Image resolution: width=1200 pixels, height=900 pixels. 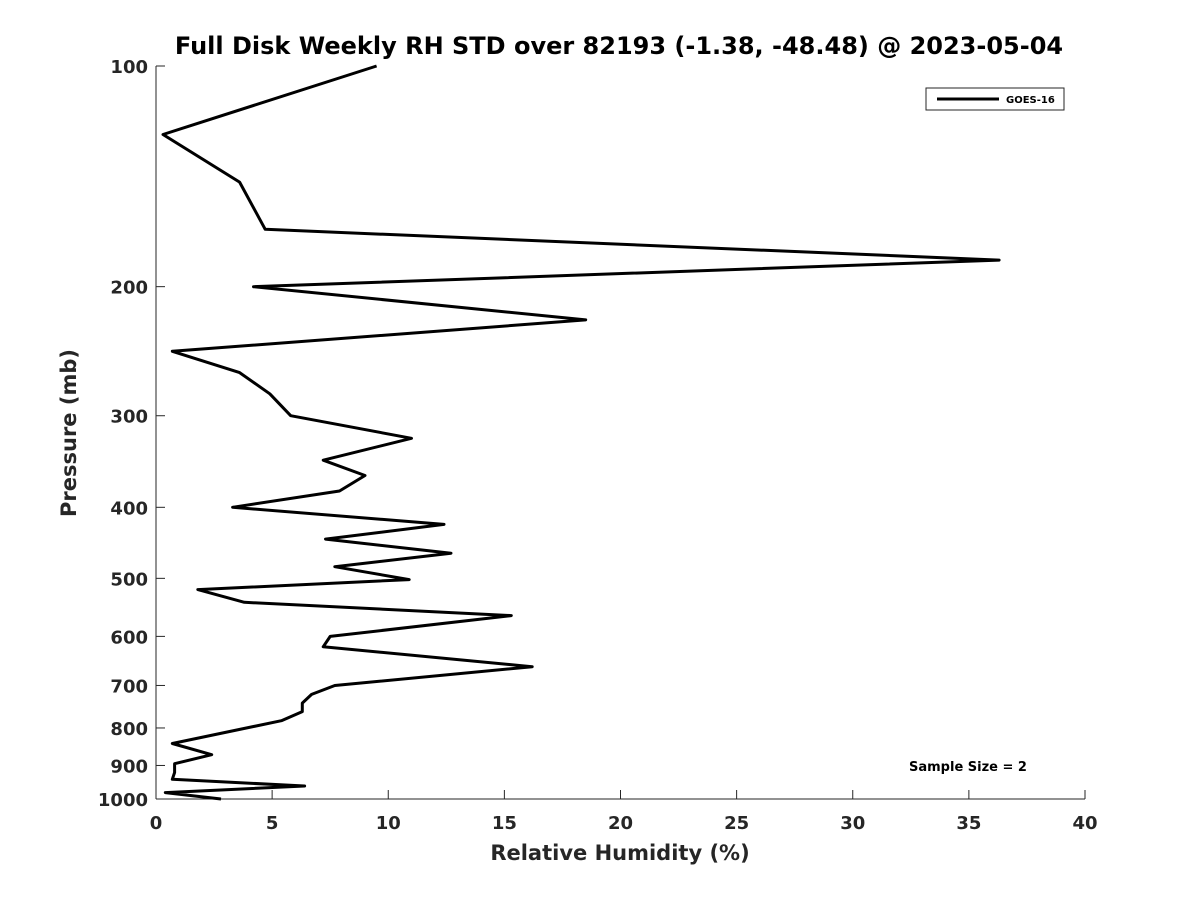 I want to click on y-tick-label: 600, so click(x=129, y=637).